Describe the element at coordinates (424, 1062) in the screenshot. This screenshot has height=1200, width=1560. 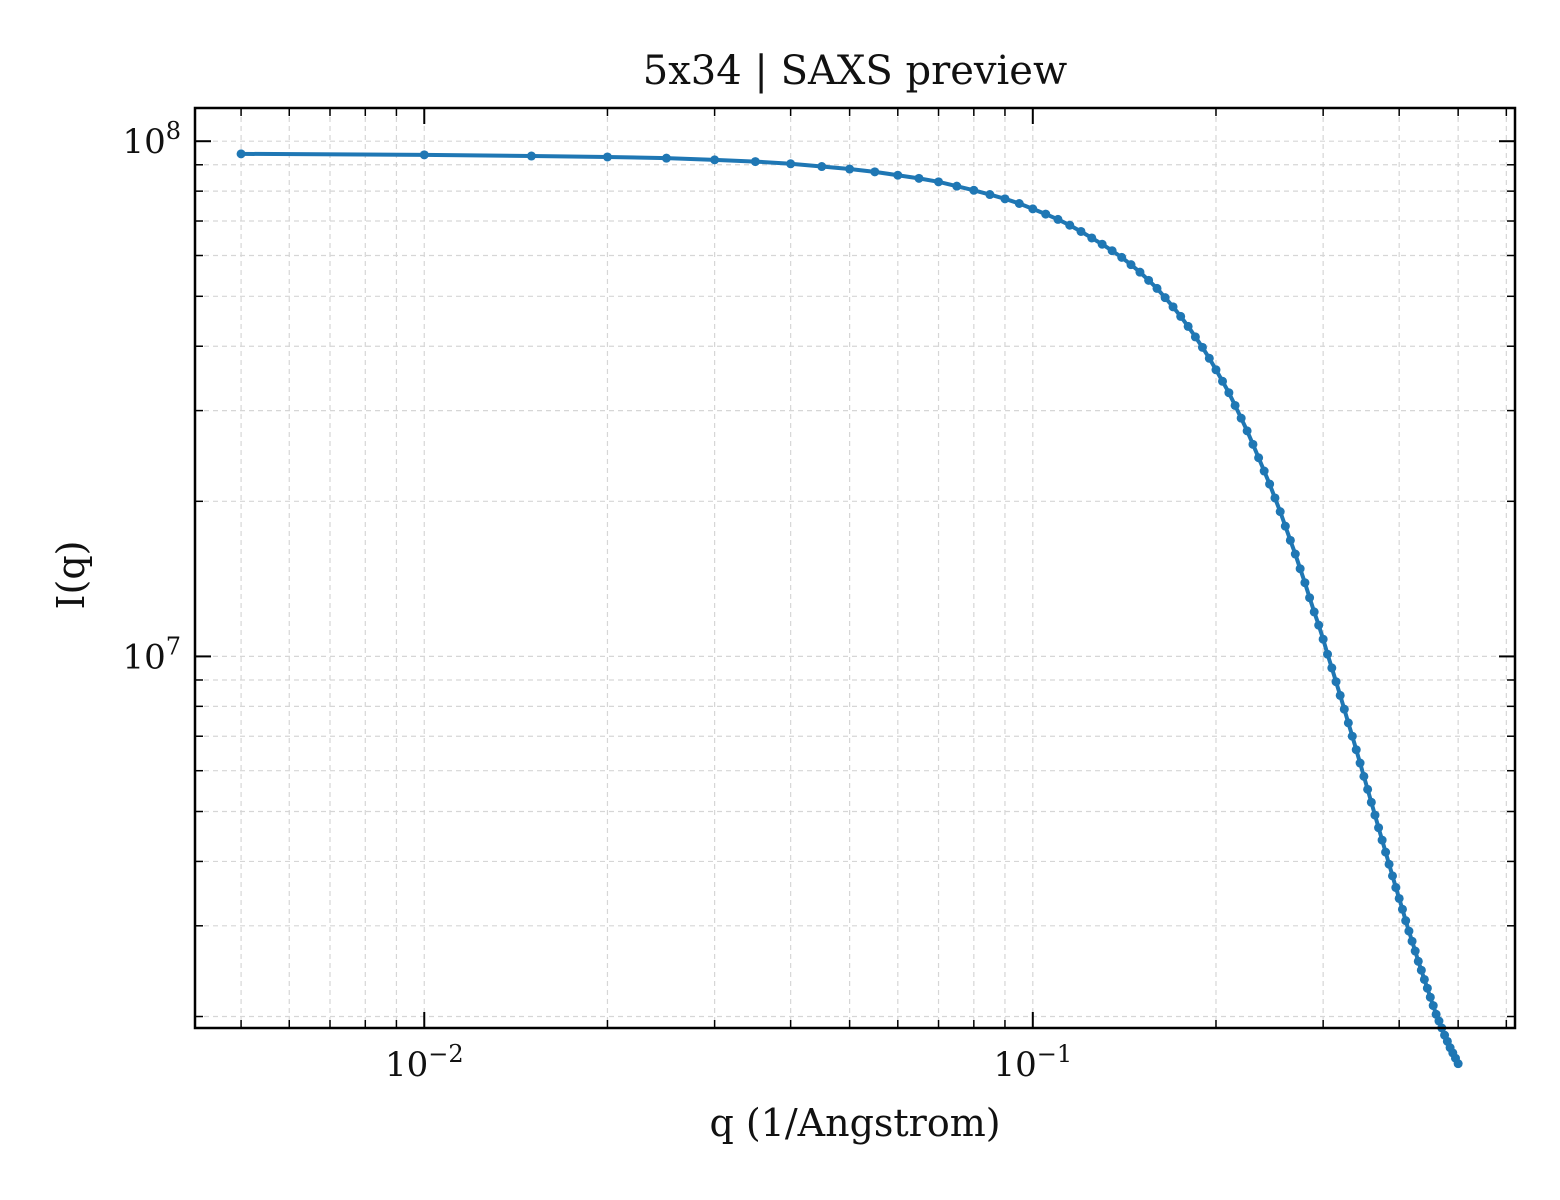
I see `x-tick-label: 10⁻²` at that location.